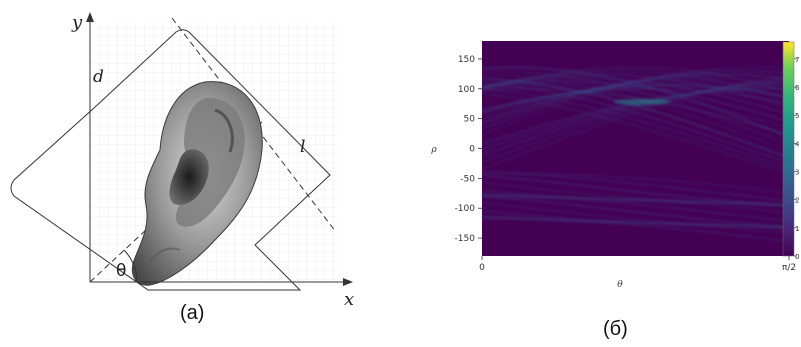  Describe the element at coordinates (620, 285) in the screenshot. I see `x-axis-label: θ` at that location.